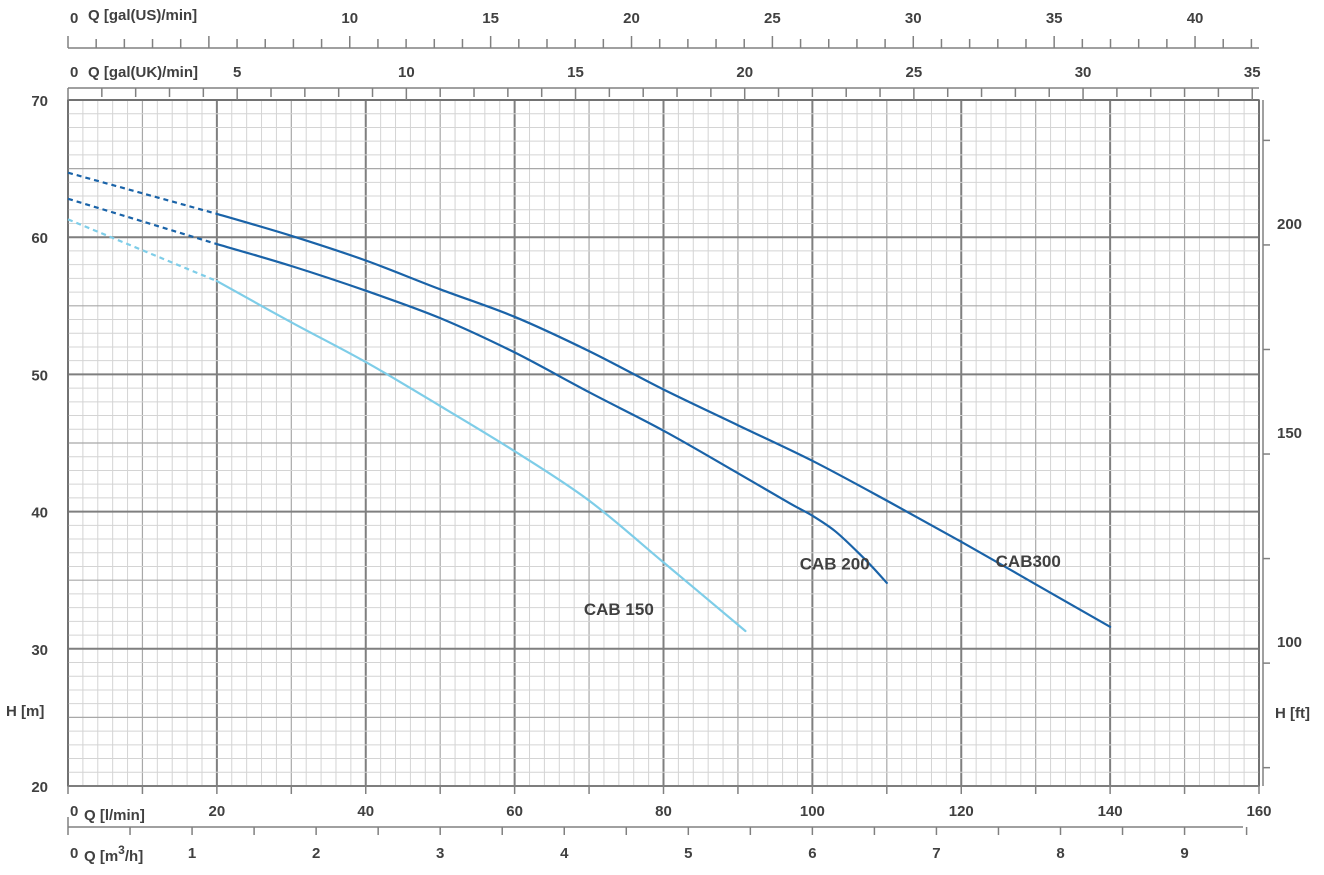  I want to click on x-axis-galus-tick-label: 0, so click(74, 18).